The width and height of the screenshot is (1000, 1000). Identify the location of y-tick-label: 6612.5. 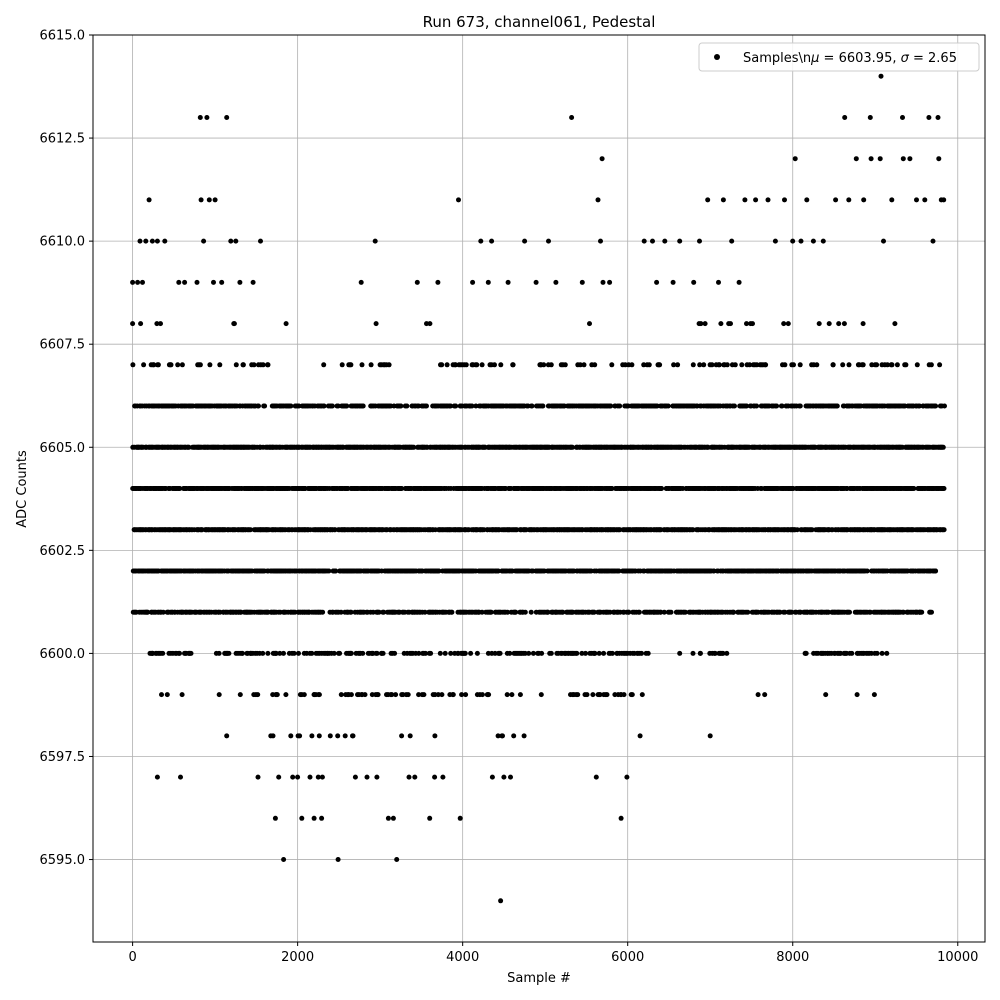
(63, 139).